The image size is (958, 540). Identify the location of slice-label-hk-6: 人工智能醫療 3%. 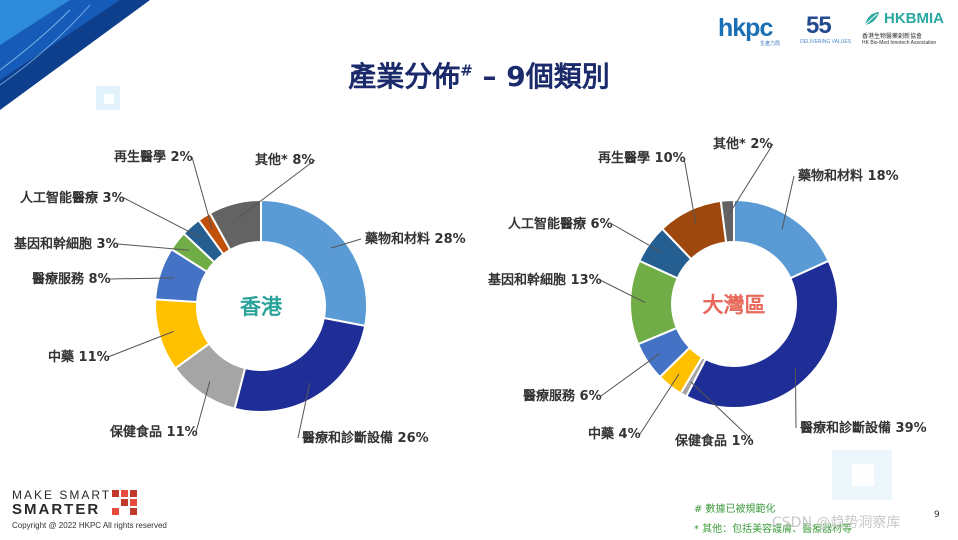
(72, 198).